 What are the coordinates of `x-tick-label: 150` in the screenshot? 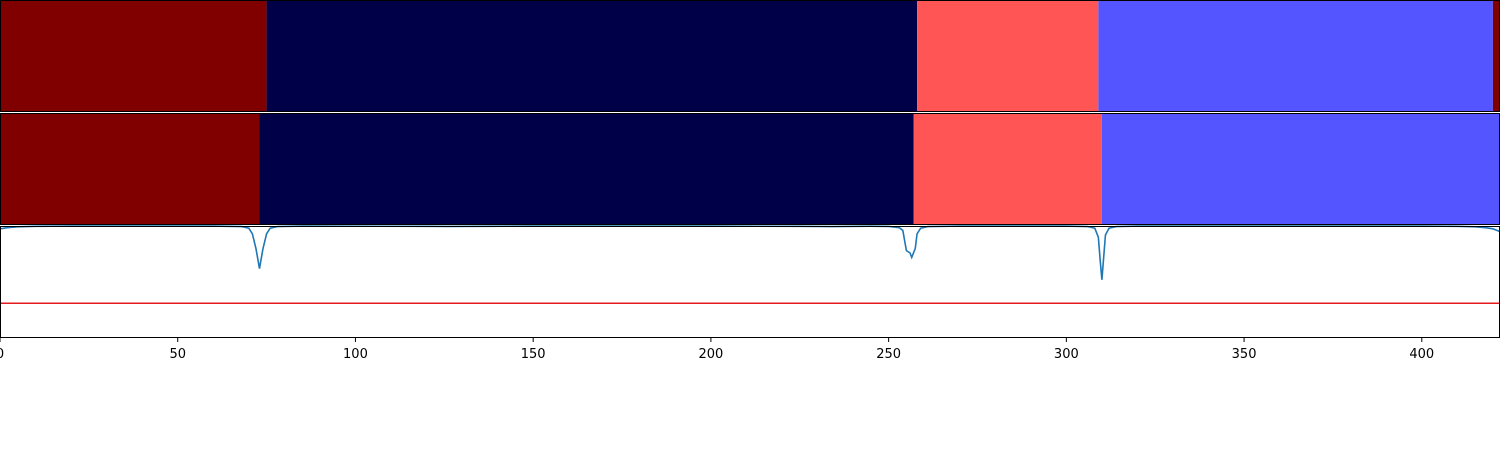 It's located at (533, 354).